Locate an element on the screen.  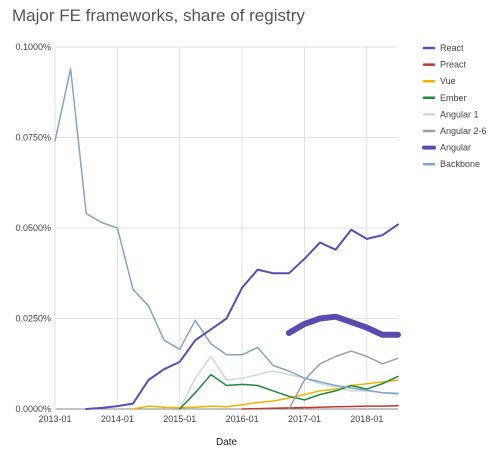
series-line-preact is located at coordinates (320, 407).